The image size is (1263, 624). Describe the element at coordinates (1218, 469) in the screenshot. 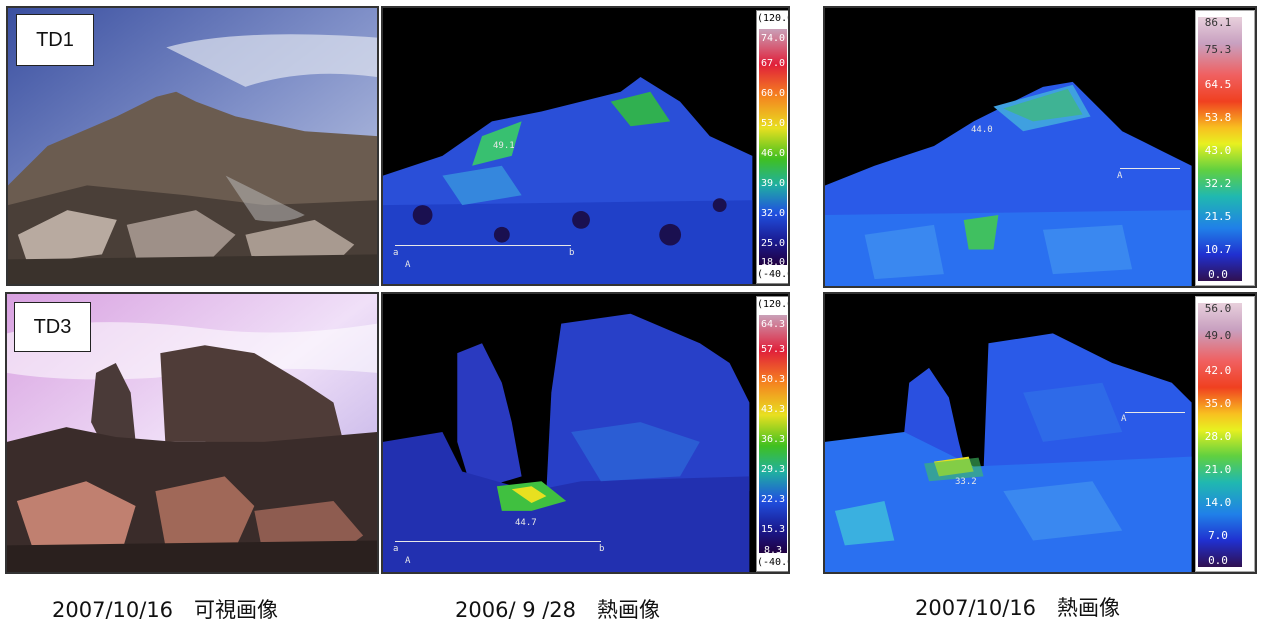

I see `scale-tick: 21.0` at that location.